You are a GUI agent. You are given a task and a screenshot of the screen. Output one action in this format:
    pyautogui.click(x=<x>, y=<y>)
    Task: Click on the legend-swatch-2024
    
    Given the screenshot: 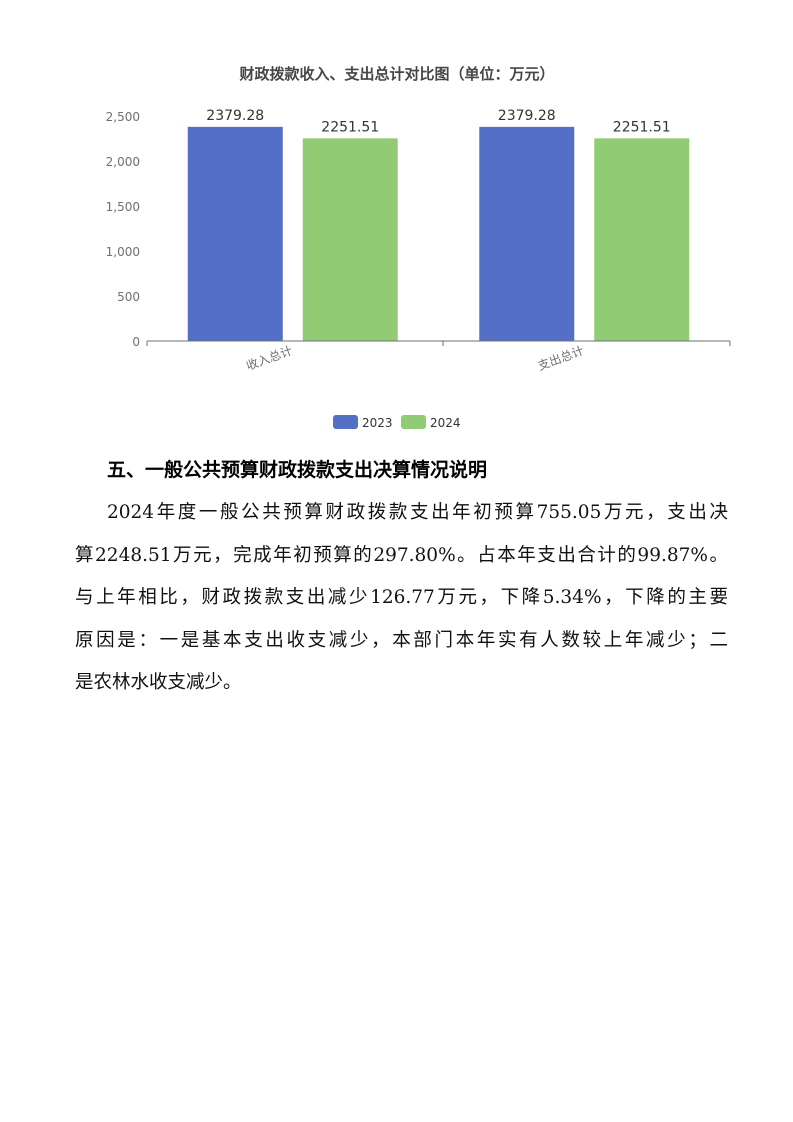 What is the action you would take?
    pyautogui.click(x=413, y=422)
    